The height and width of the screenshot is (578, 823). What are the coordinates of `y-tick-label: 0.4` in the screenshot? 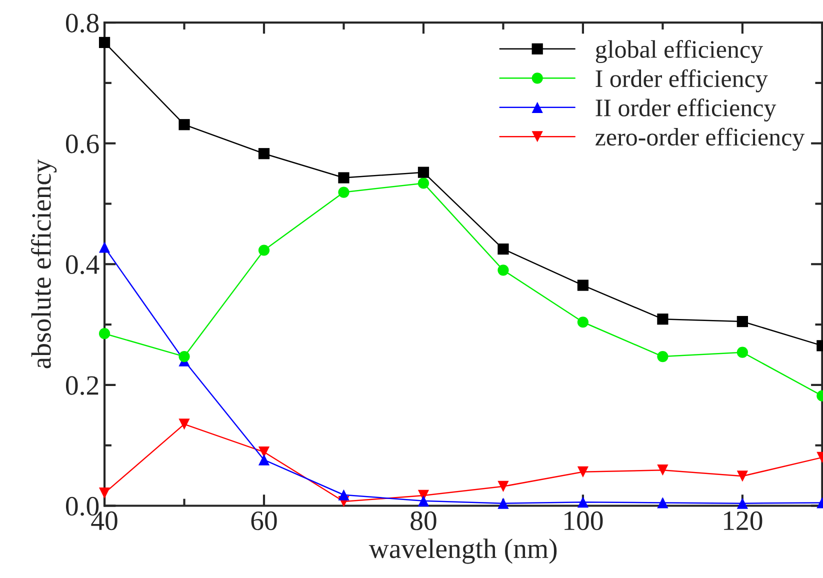 It's located at (83, 264).